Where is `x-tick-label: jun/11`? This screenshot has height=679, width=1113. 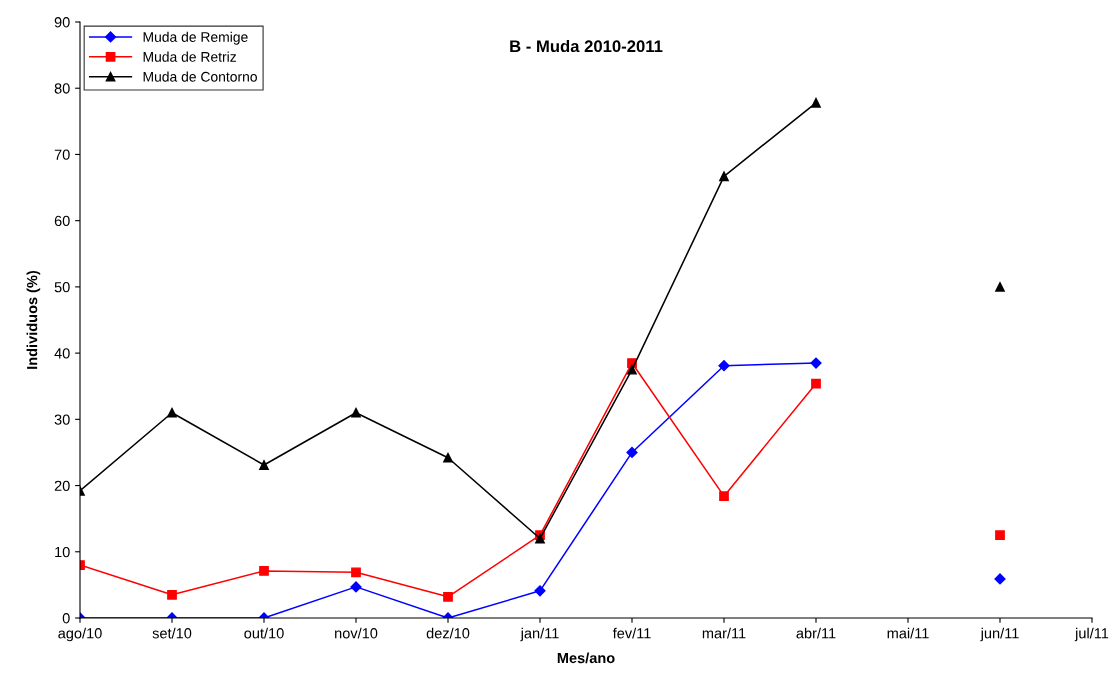
x-tick-label: jun/11 is located at coordinates (999, 634).